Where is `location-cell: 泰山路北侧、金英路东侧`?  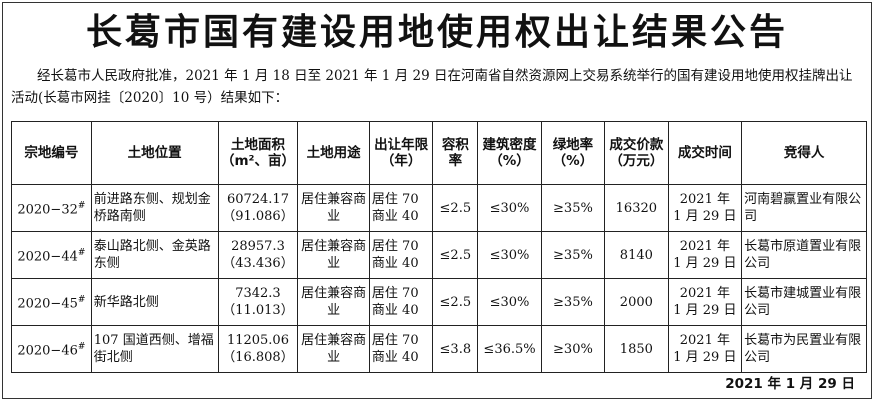 location-cell: 泰山路北侧、金英路东侧 is located at coordinates (154, 255).